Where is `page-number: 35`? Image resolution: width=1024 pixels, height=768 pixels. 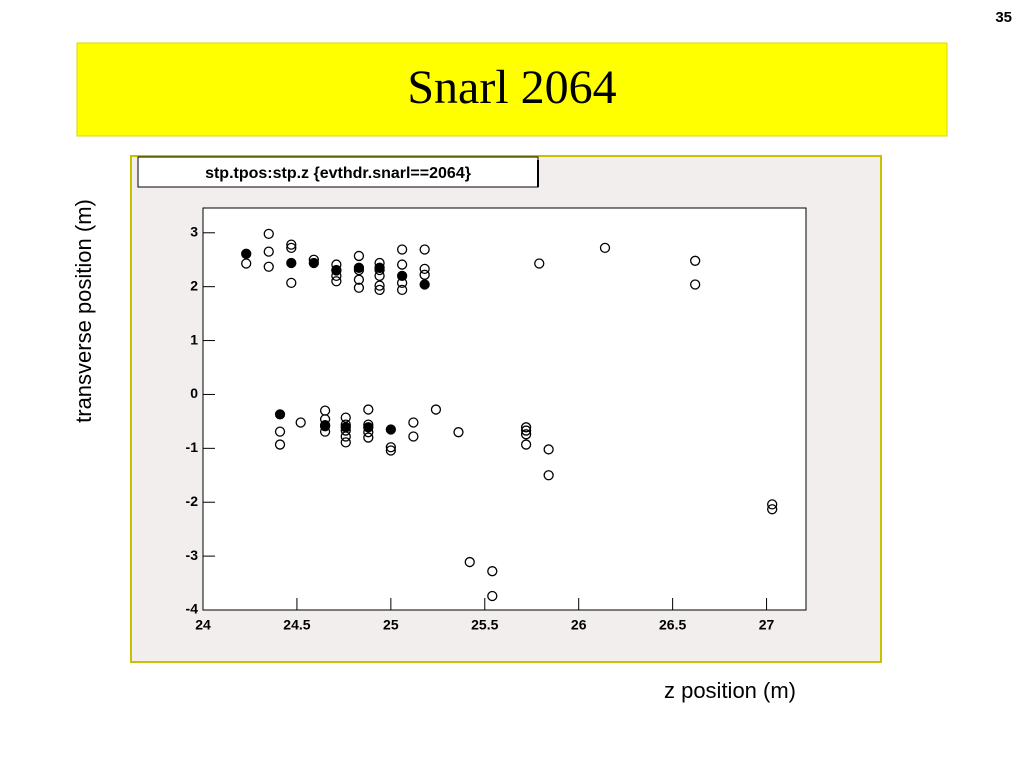
page-number: 35 is located at coordinates (1003, 17).